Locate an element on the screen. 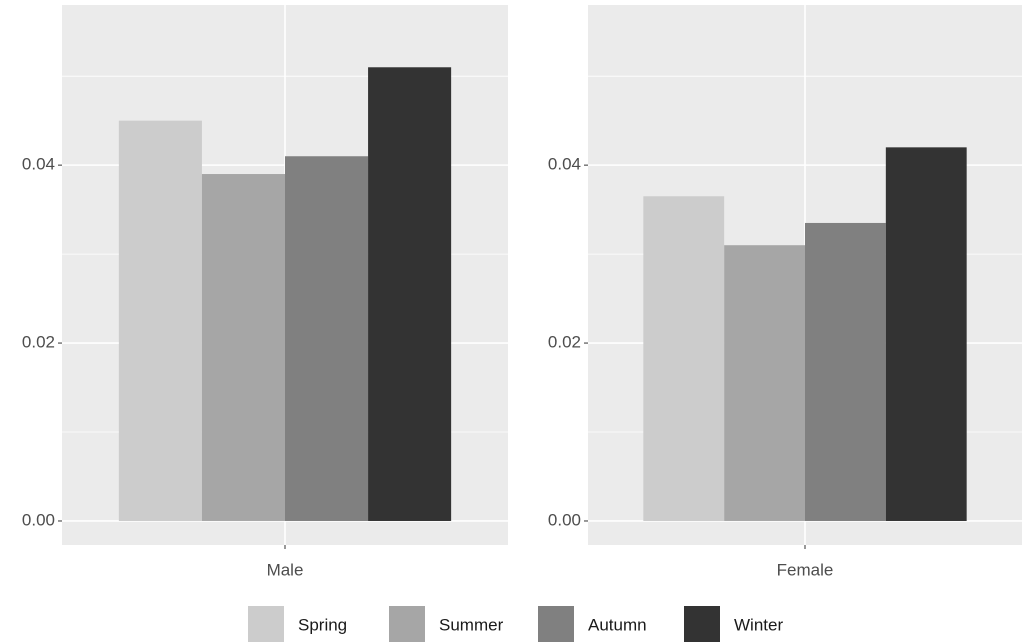  legend-text: Spring is located at coordinates (322, 624).